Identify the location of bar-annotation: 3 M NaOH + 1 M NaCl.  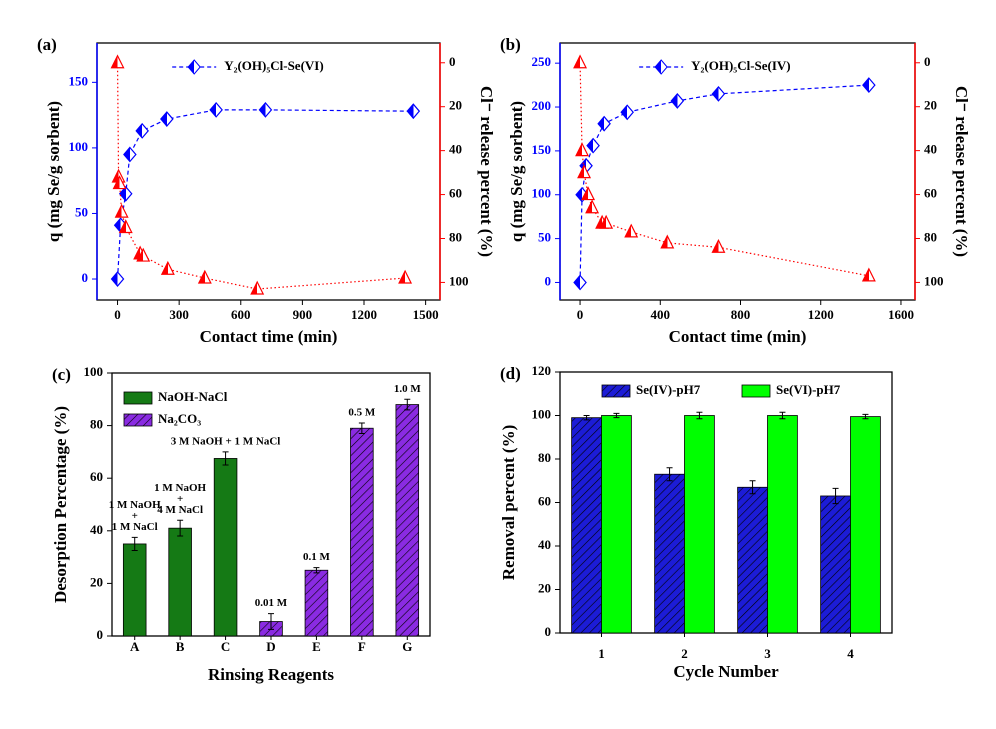
(226, 441).